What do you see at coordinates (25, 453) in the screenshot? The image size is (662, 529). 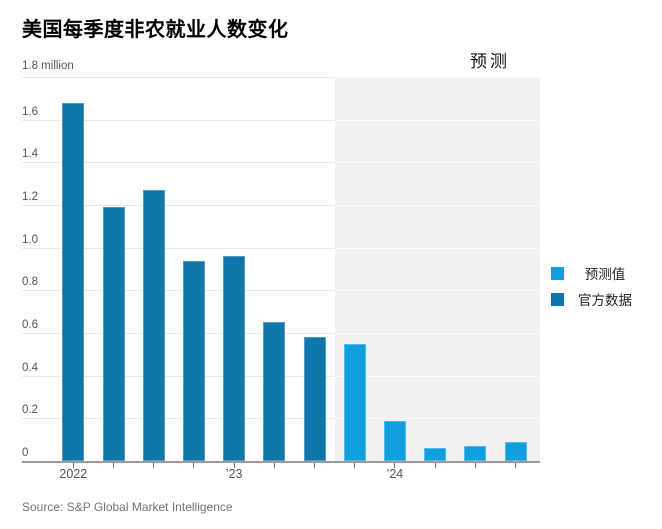 I see `y-axis-label: 0` at bounding box center [25, 453].